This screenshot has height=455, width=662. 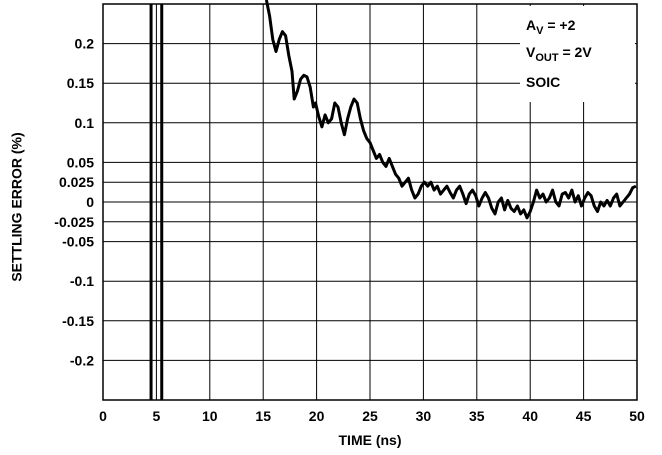 I want to click on y-tick-label: 0, so click(x=90, y=202).